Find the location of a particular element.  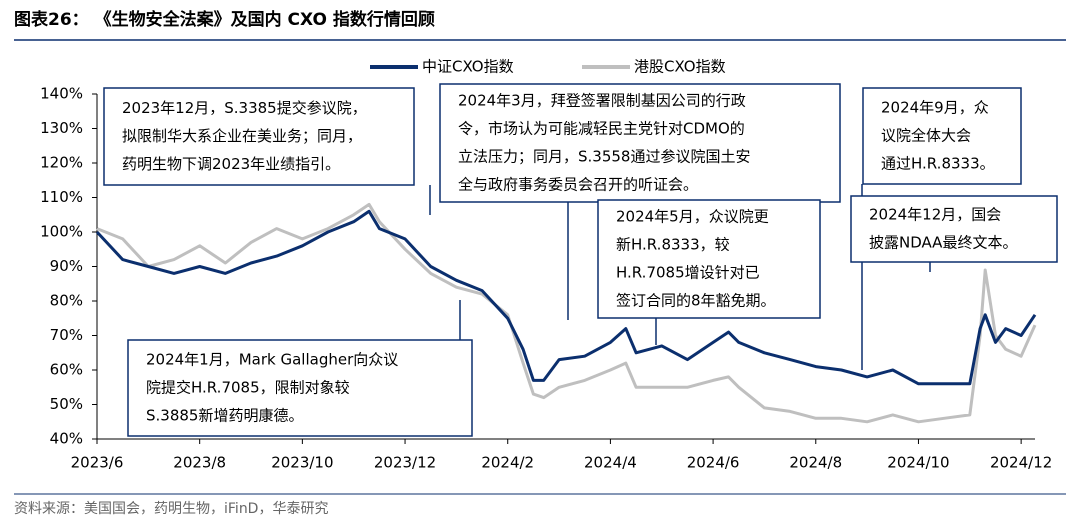

y-tick-label: 60% is located at coordinates (66, 370).